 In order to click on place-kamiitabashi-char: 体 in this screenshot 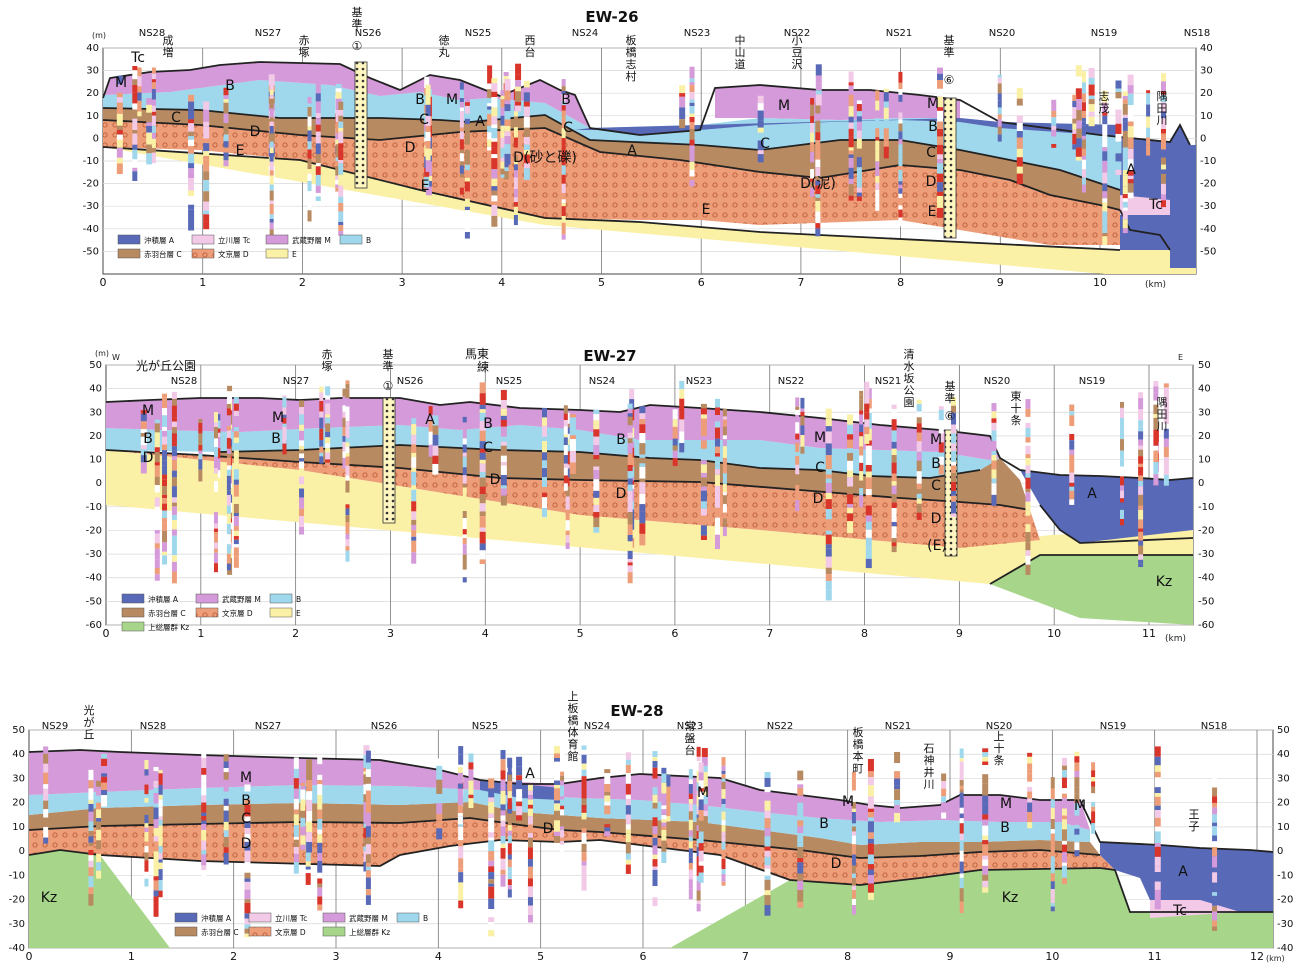, I will do `click(573, 732)`.